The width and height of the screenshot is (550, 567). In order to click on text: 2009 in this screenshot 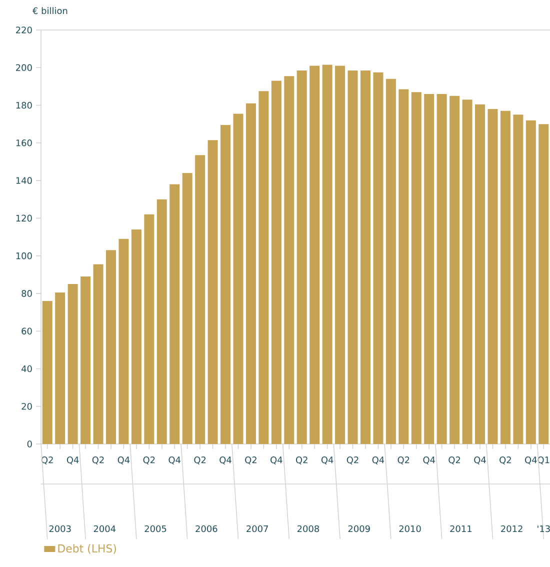, I will do `click(359, 528)`.